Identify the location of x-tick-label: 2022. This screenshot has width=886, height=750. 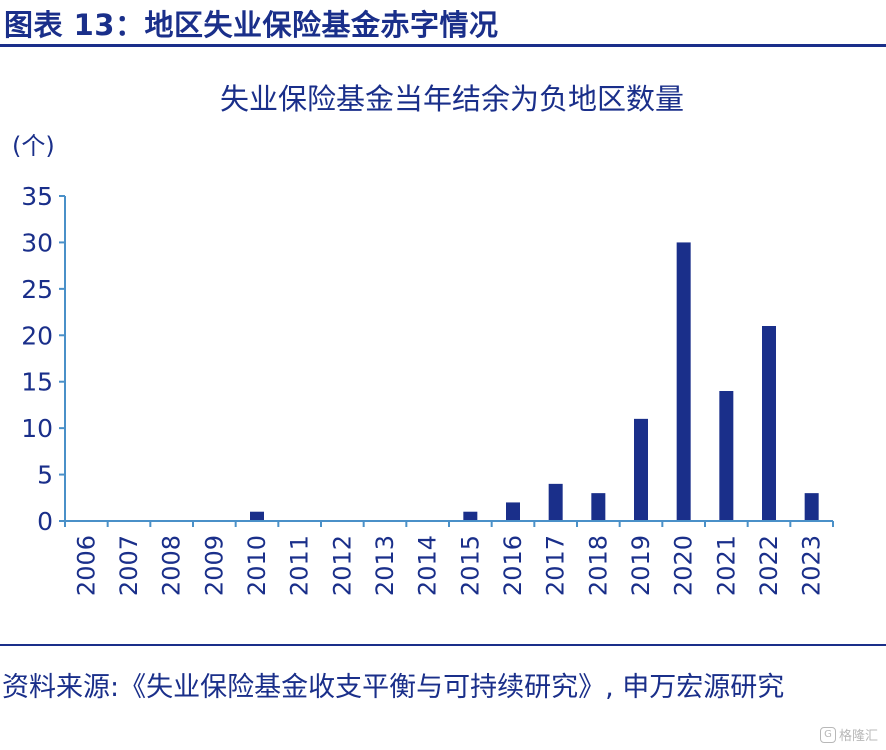
(769, 565).